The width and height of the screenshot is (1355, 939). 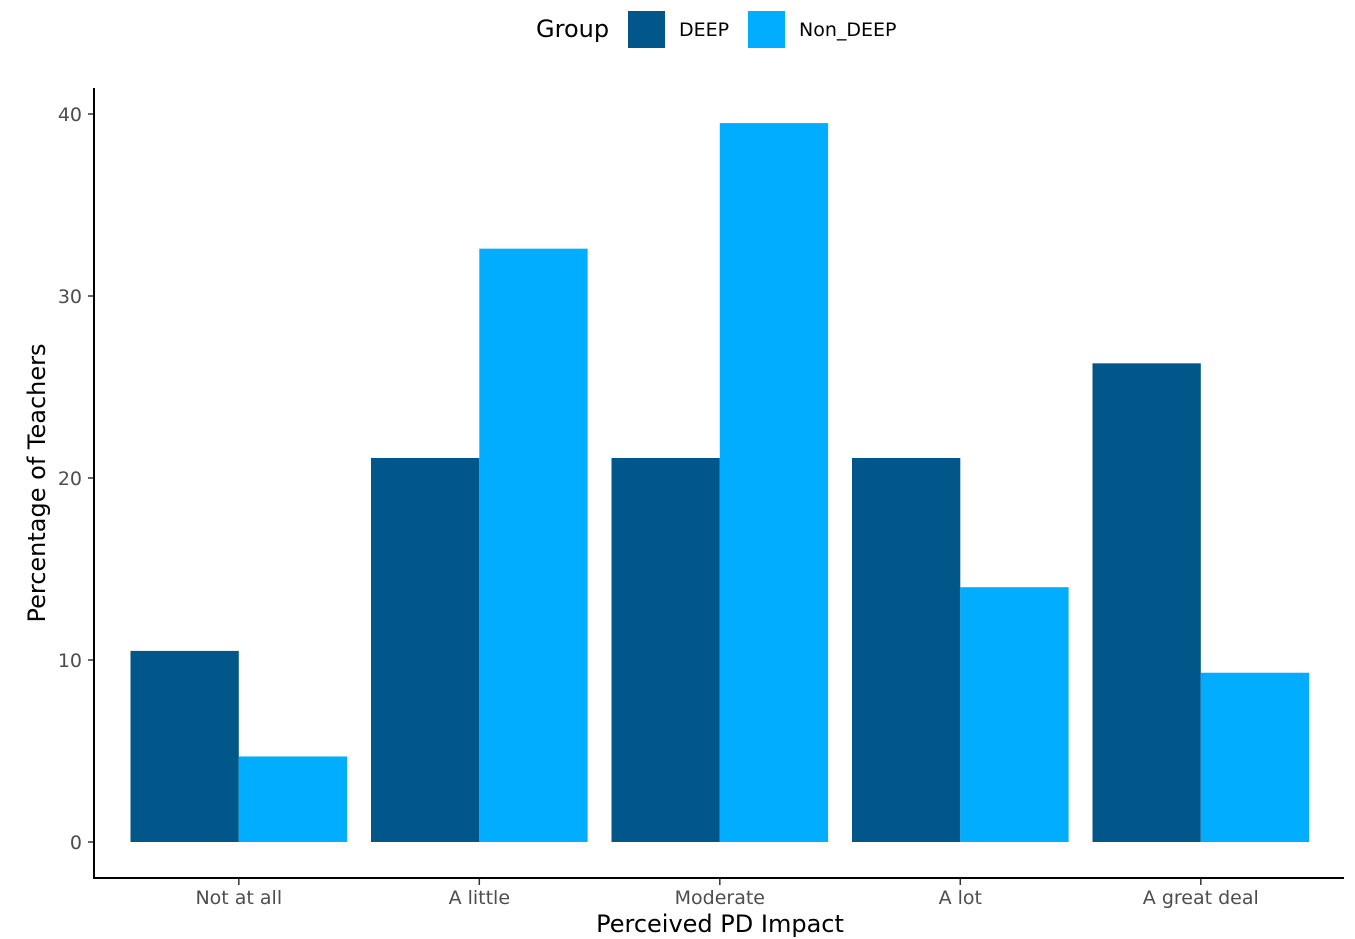 What do you see at coordinates (720, 924) in the screenshot?
I see `x-axis-title: Perceived PD Impact` at bounding box center [720, 924].